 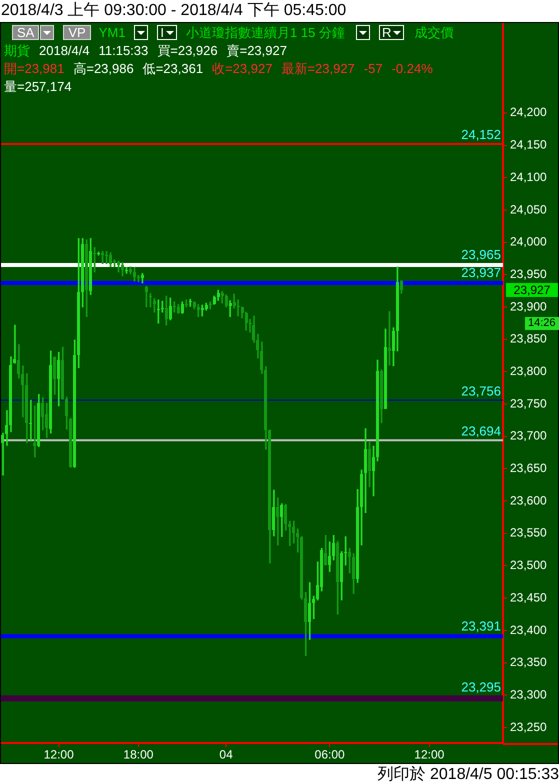 I want to click on y-tick-label: 23,600, so click(x=529, y=500).